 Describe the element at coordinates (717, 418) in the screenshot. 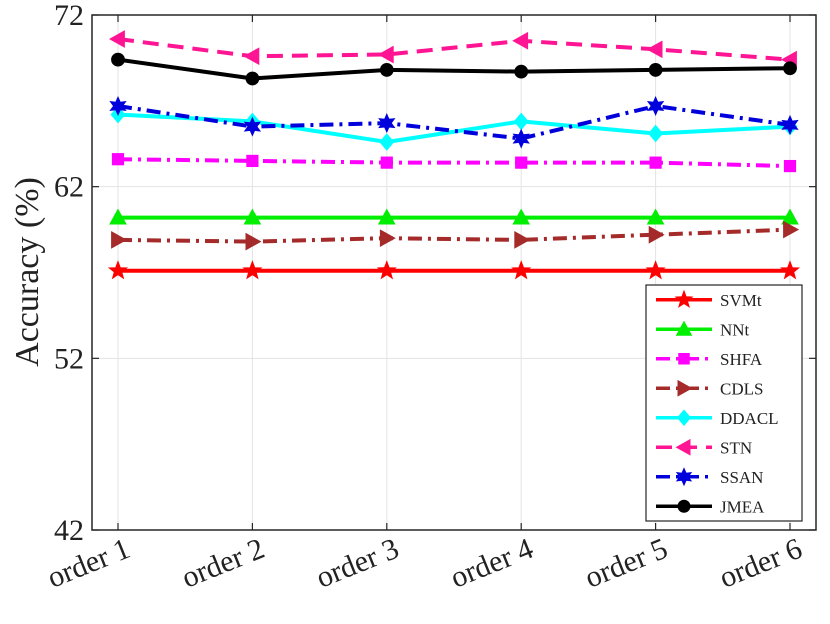

I see `legend-item-ddacl: DDACL` at that location.